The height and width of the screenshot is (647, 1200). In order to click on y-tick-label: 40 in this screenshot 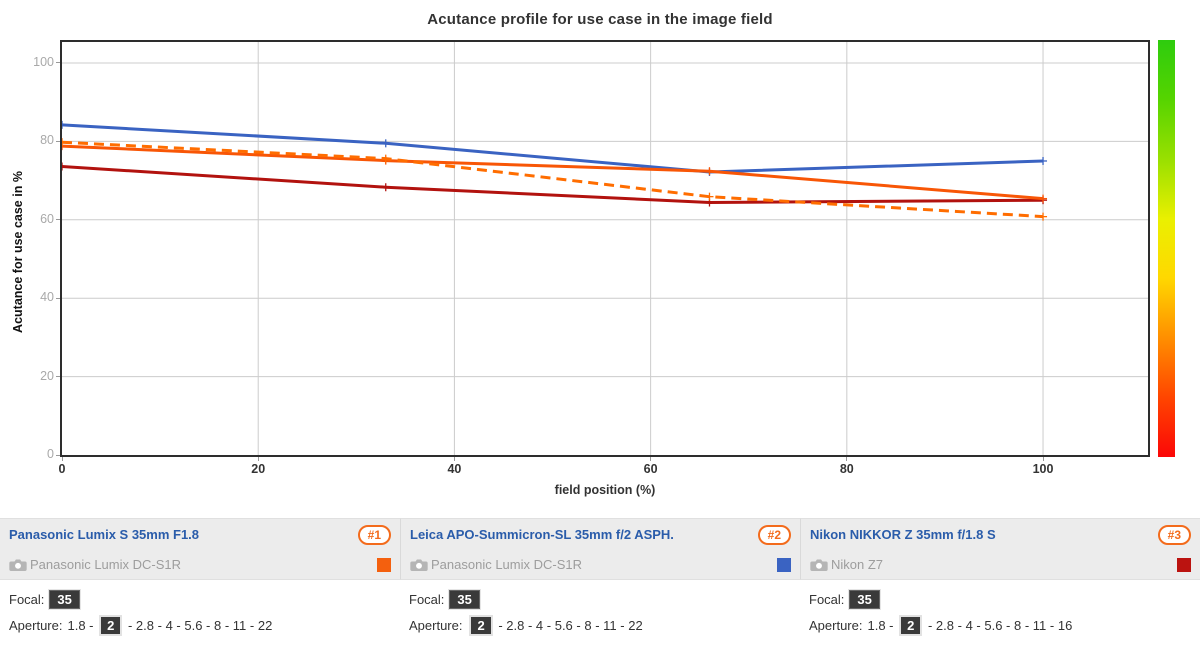, I will do `click(47, 297)`.